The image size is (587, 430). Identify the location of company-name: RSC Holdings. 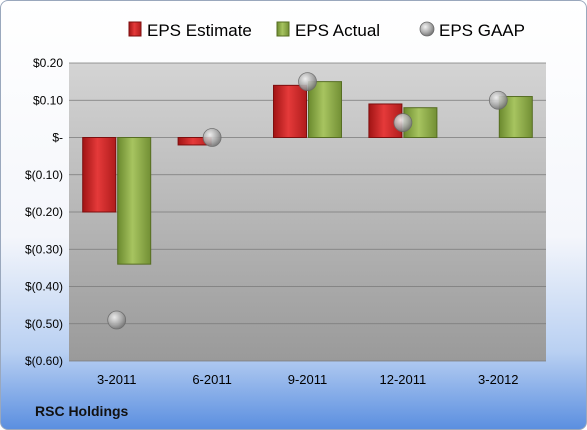
(82, 411).